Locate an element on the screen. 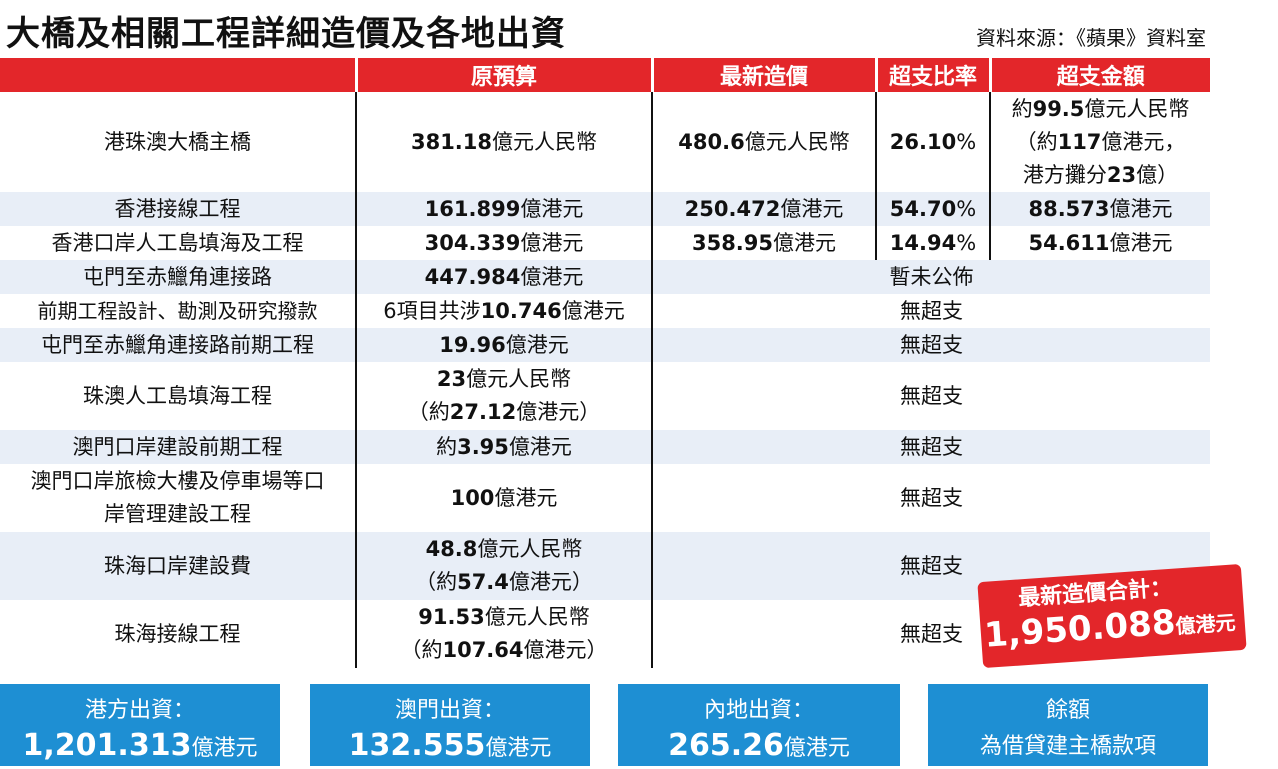 This screenshot has width=1278, height=769. source-note: 資料來源：《蘋果》資料室 is located at coordinates (1091, 38).